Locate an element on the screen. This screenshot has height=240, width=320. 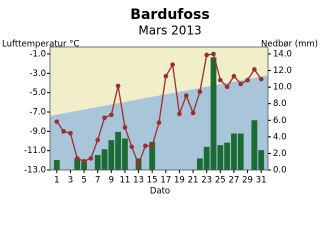
y2-tick-label: 2.0 is located at coordinates (280, 154).